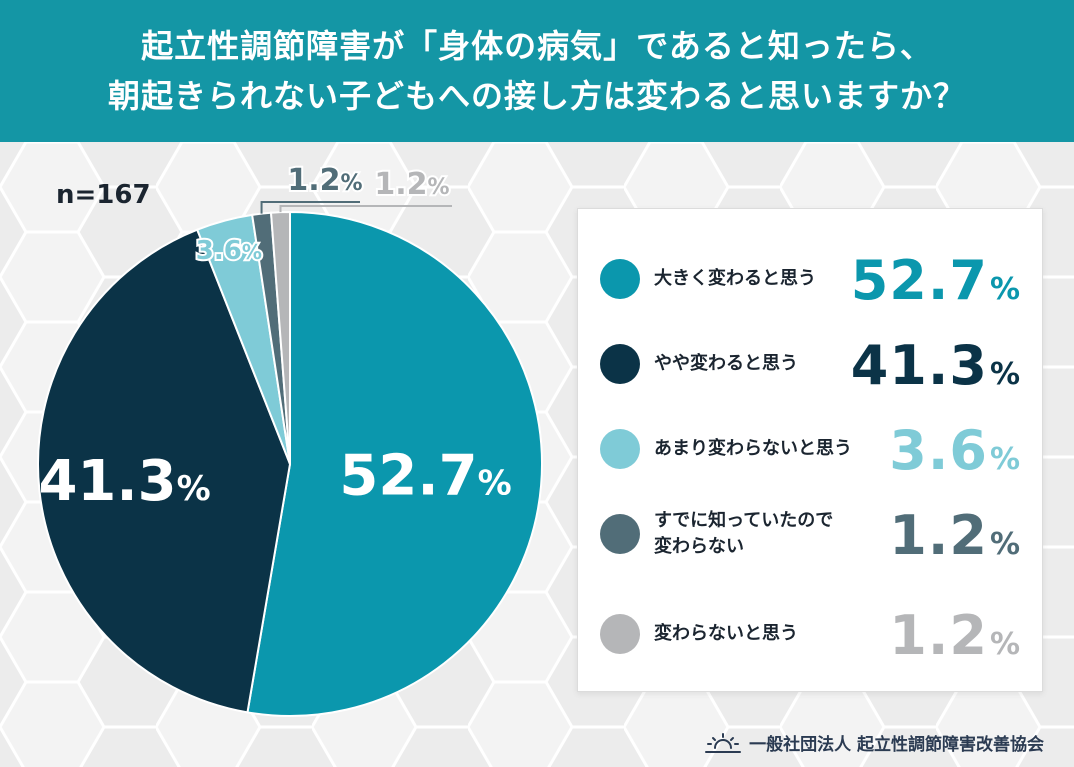  I want to click on sunrise-icon, so click(723, 742).